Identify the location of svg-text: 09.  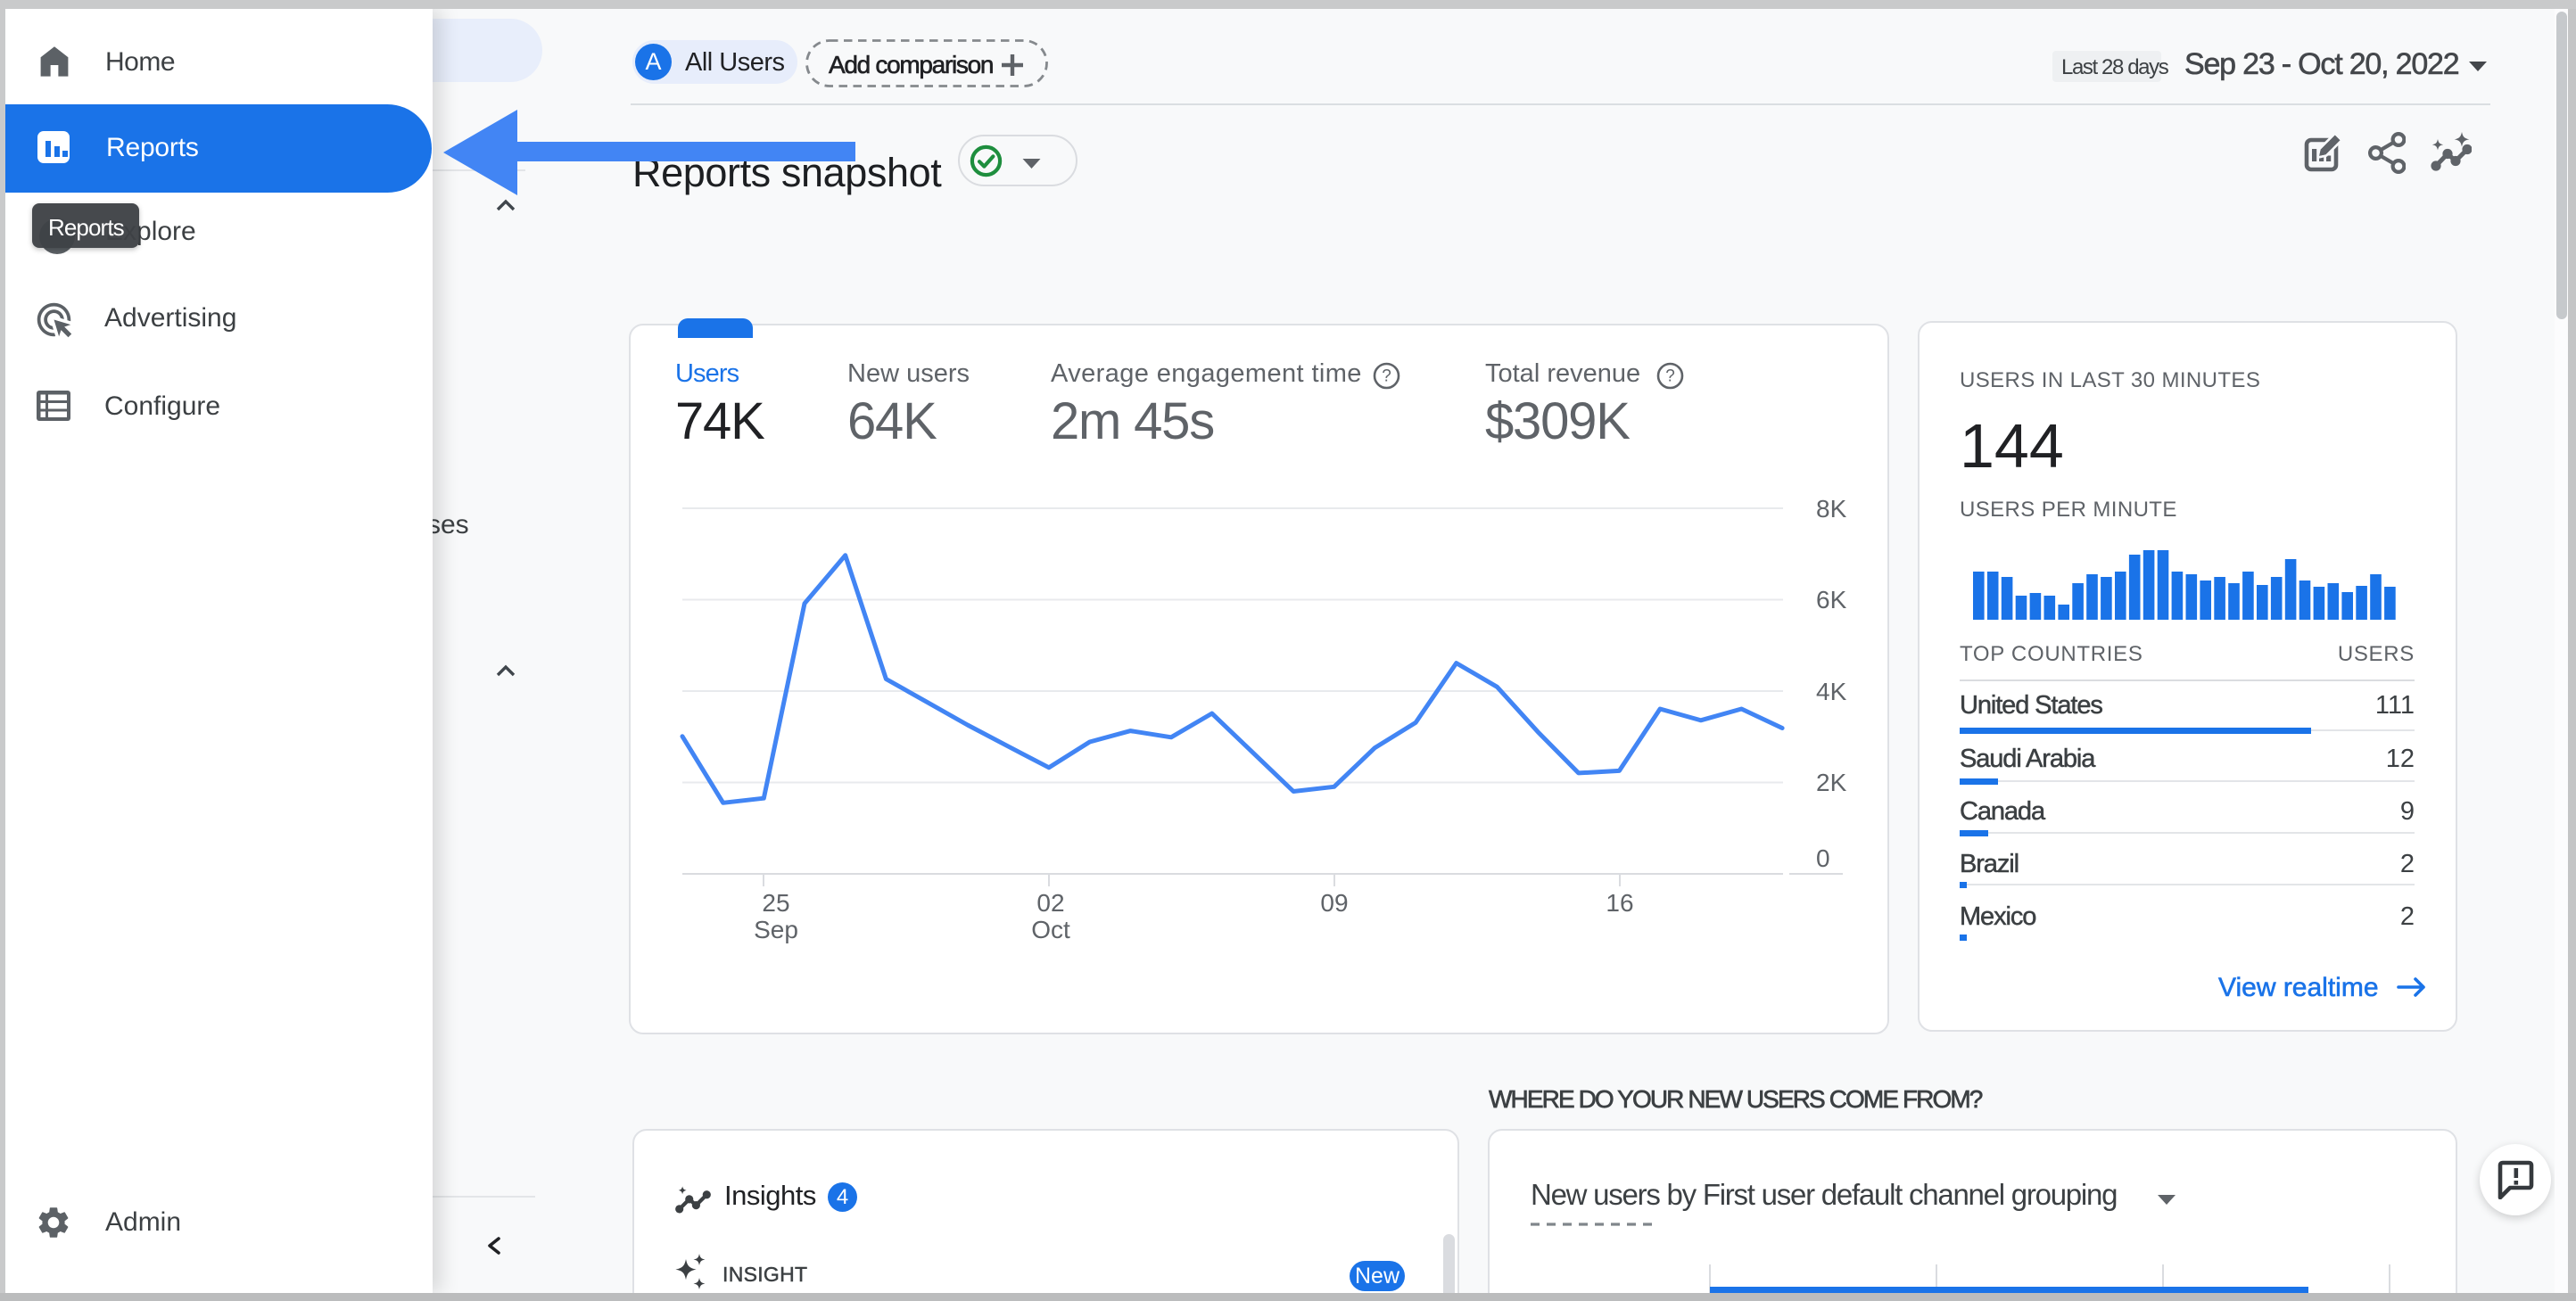
(1334, 903).